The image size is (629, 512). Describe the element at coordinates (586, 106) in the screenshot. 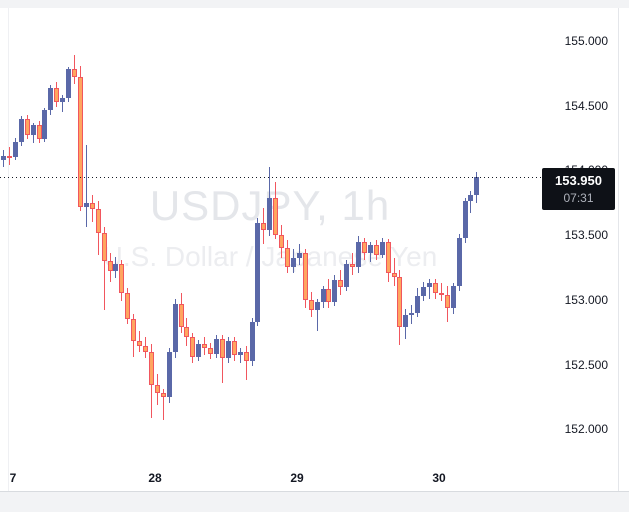

I see `price-tick-label: 154.500` at that location.